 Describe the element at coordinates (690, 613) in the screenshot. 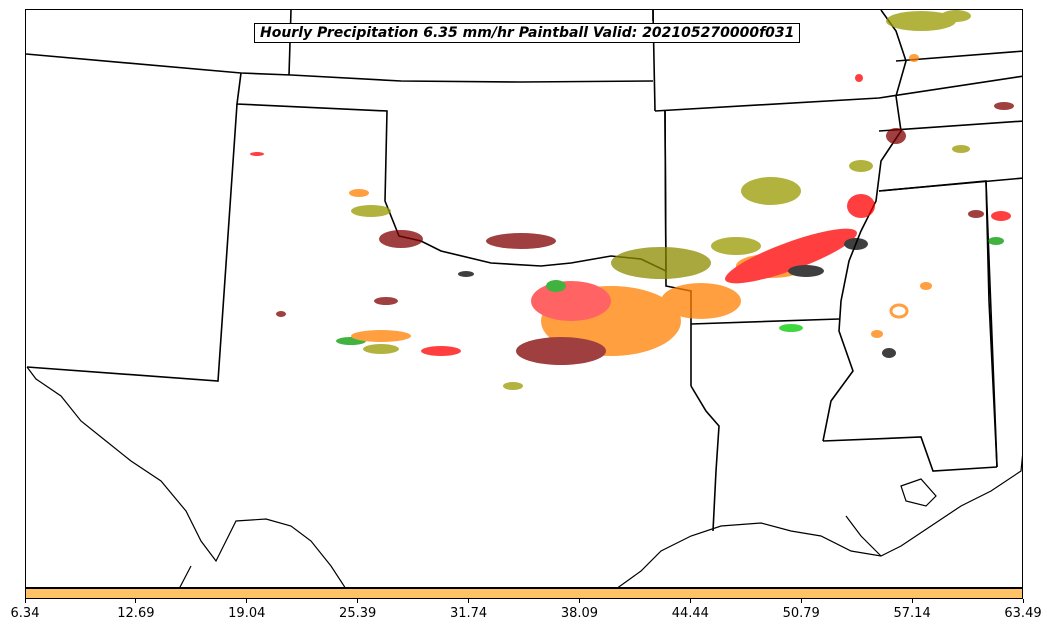

I see `colorbar-tick-label: 44.44` at that location.